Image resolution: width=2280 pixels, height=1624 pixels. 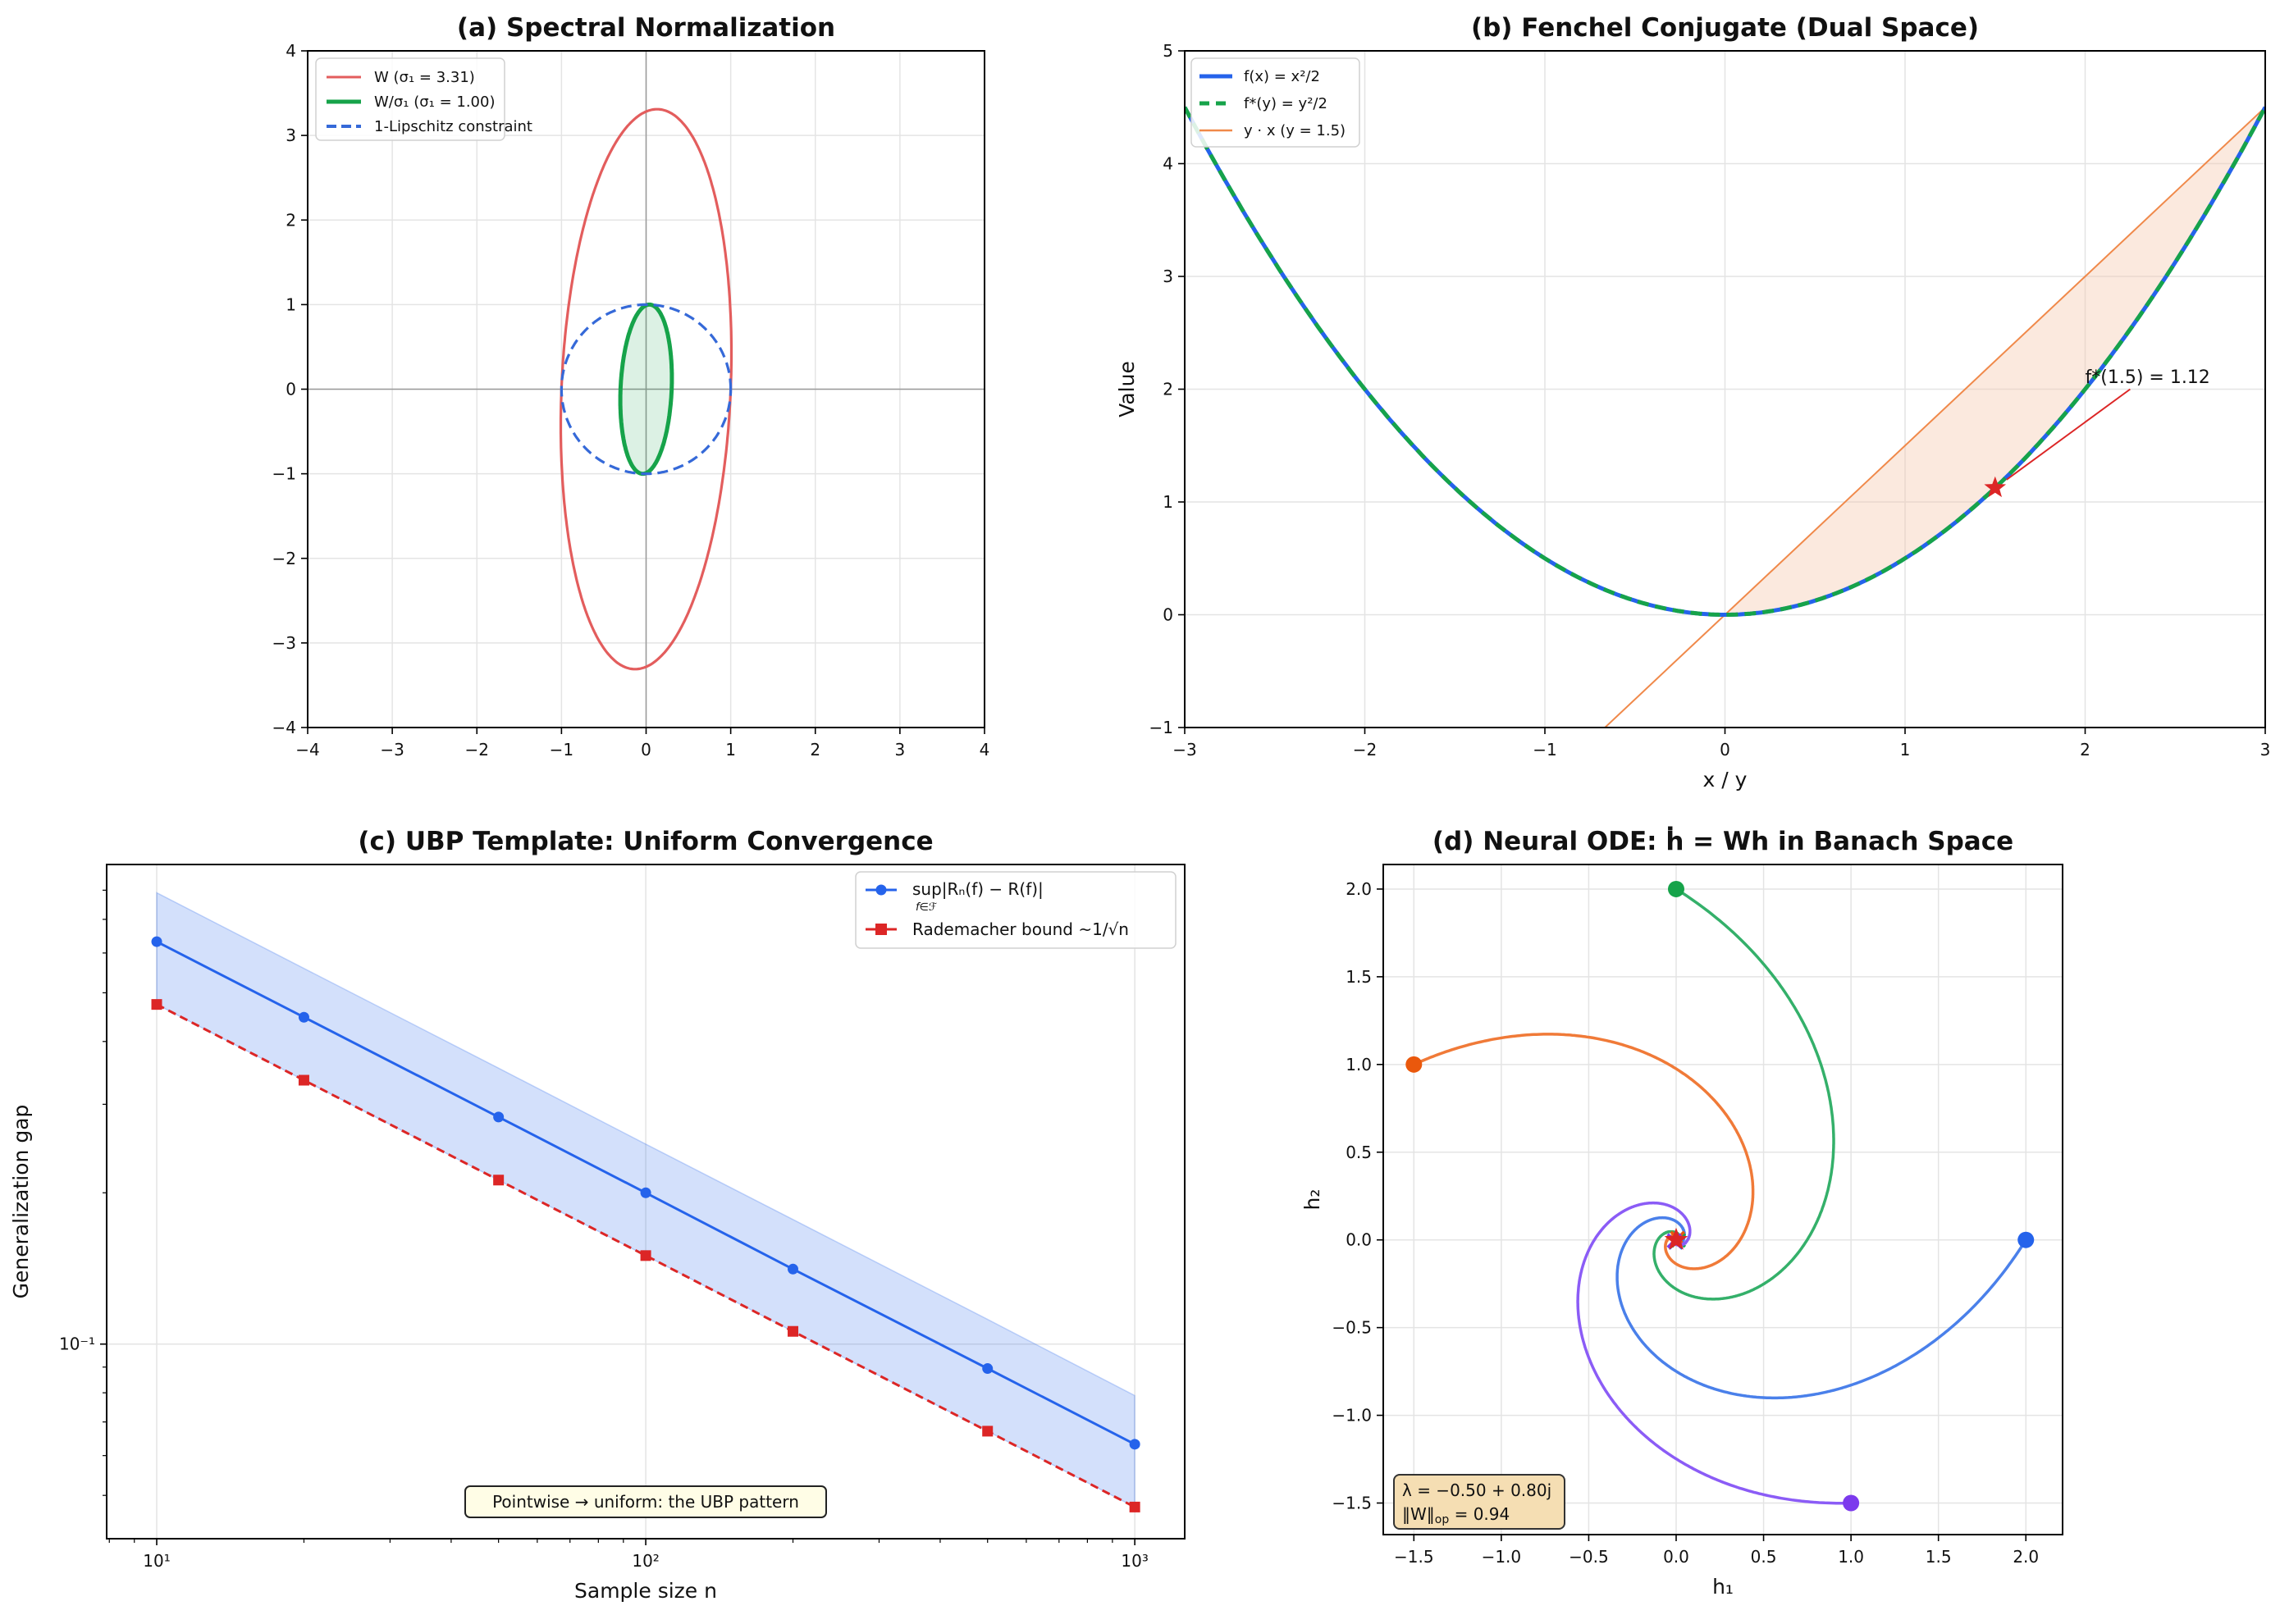 What do you see at coordinates (307, 750) in the screenshot?
I see `x-tick-label: −4` at bounding box center [307, 750].